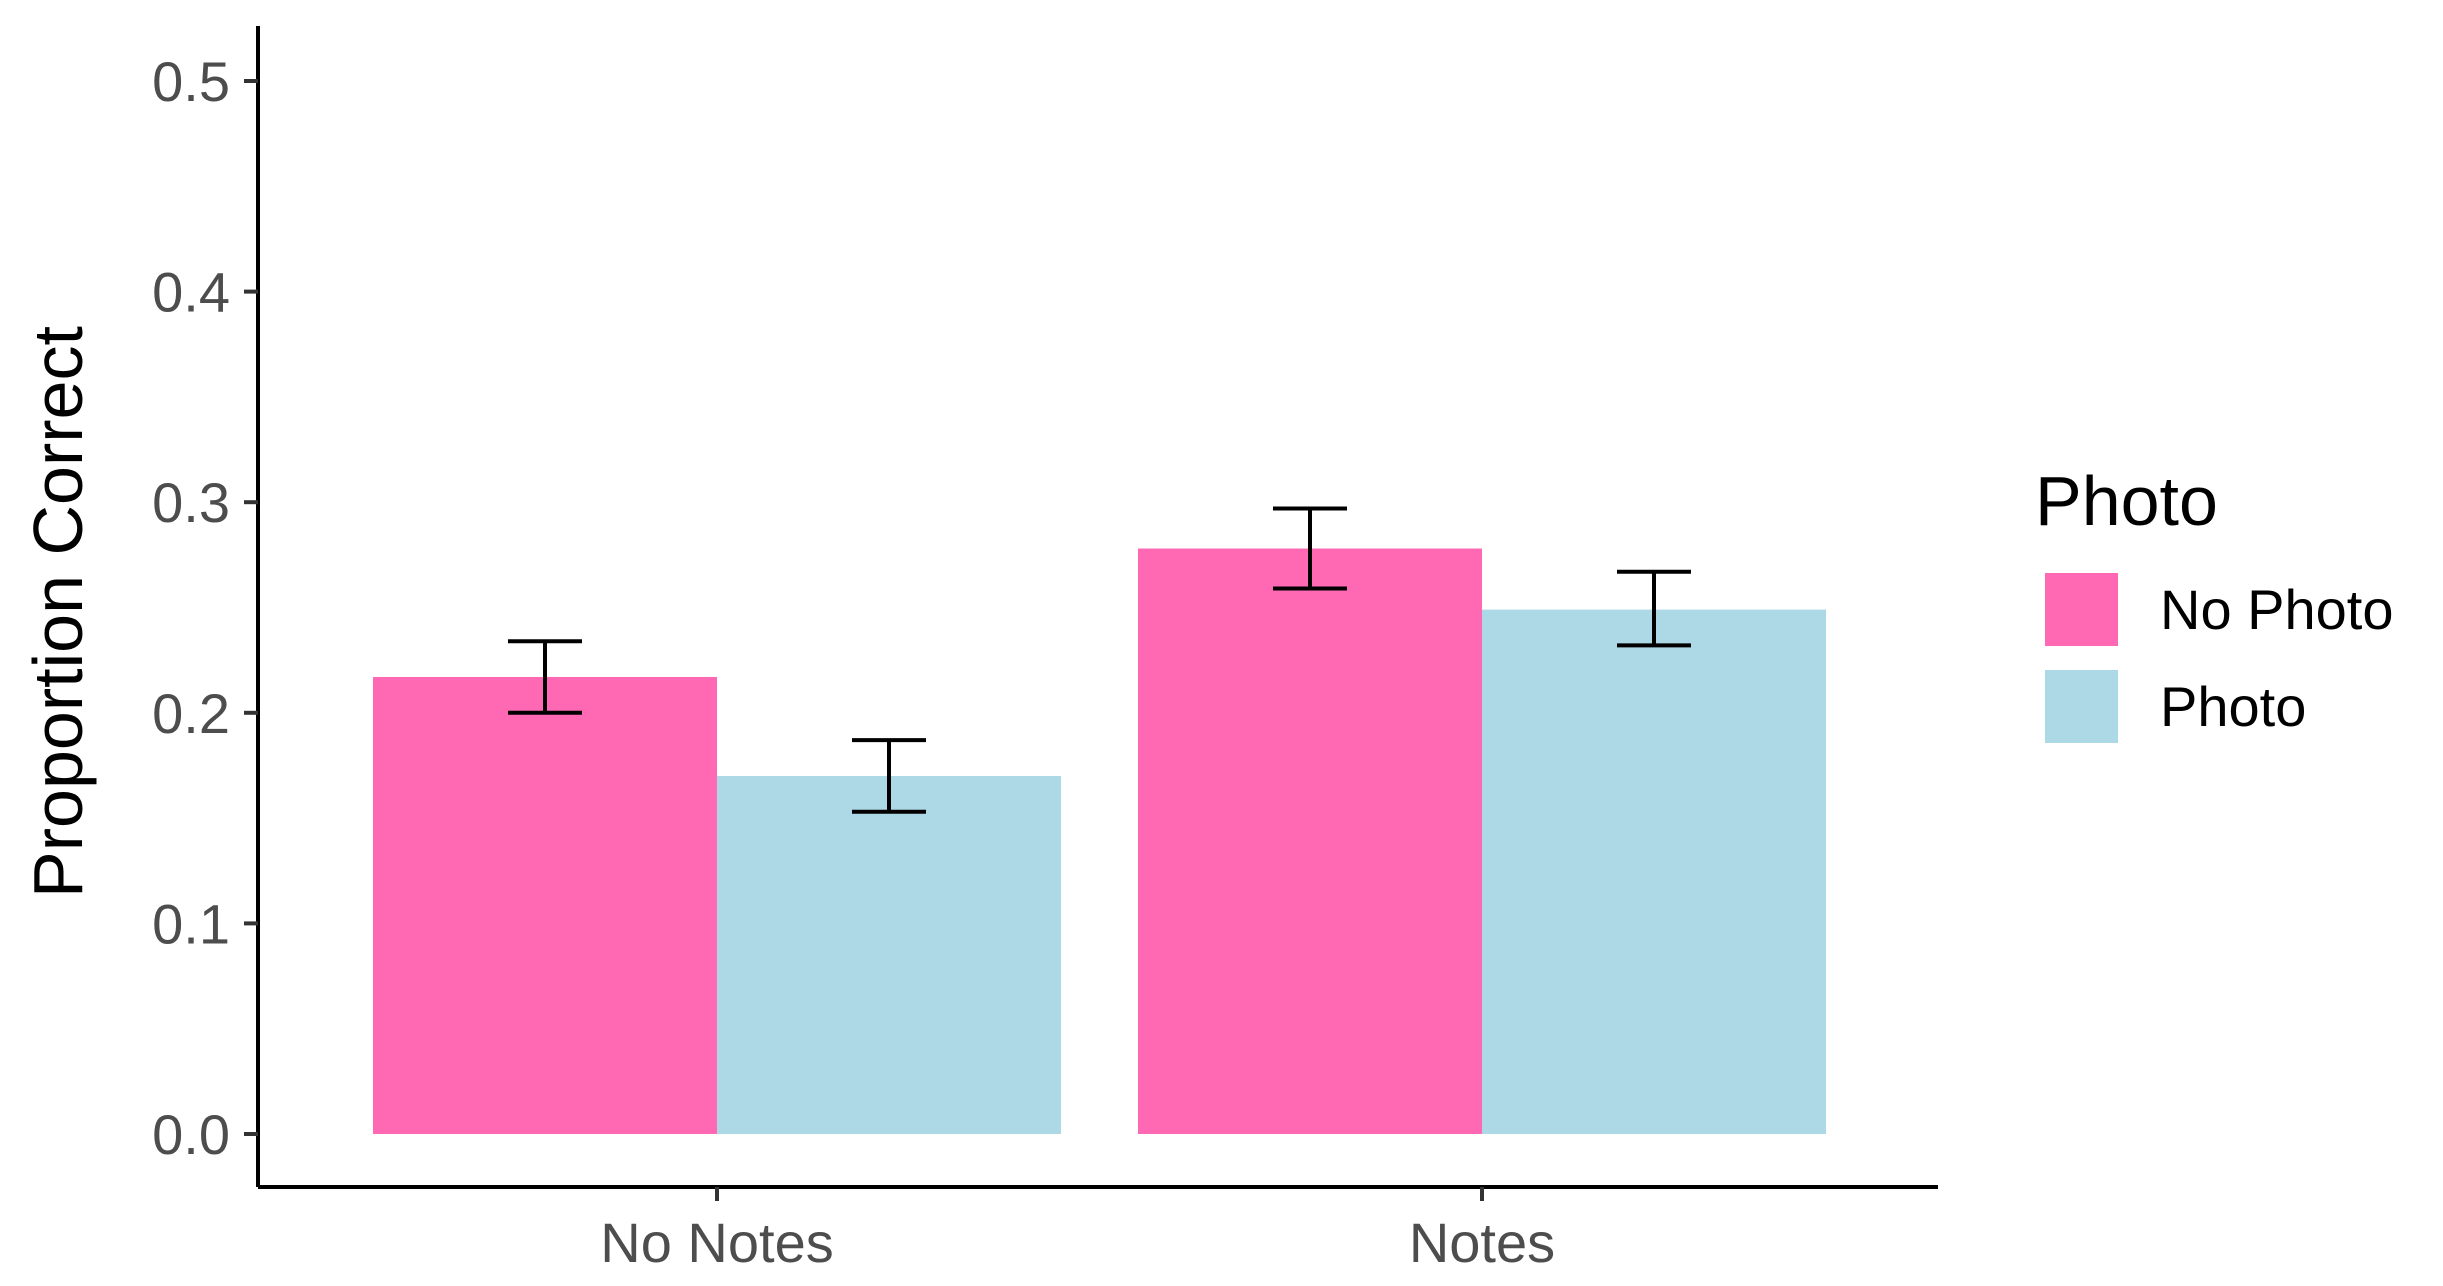 This screenshot has height=1286, width=2443. Describe the element at coordinates (58, 612) in the screenshot. I see `y-axis-title: Proportion Correct` at that location.